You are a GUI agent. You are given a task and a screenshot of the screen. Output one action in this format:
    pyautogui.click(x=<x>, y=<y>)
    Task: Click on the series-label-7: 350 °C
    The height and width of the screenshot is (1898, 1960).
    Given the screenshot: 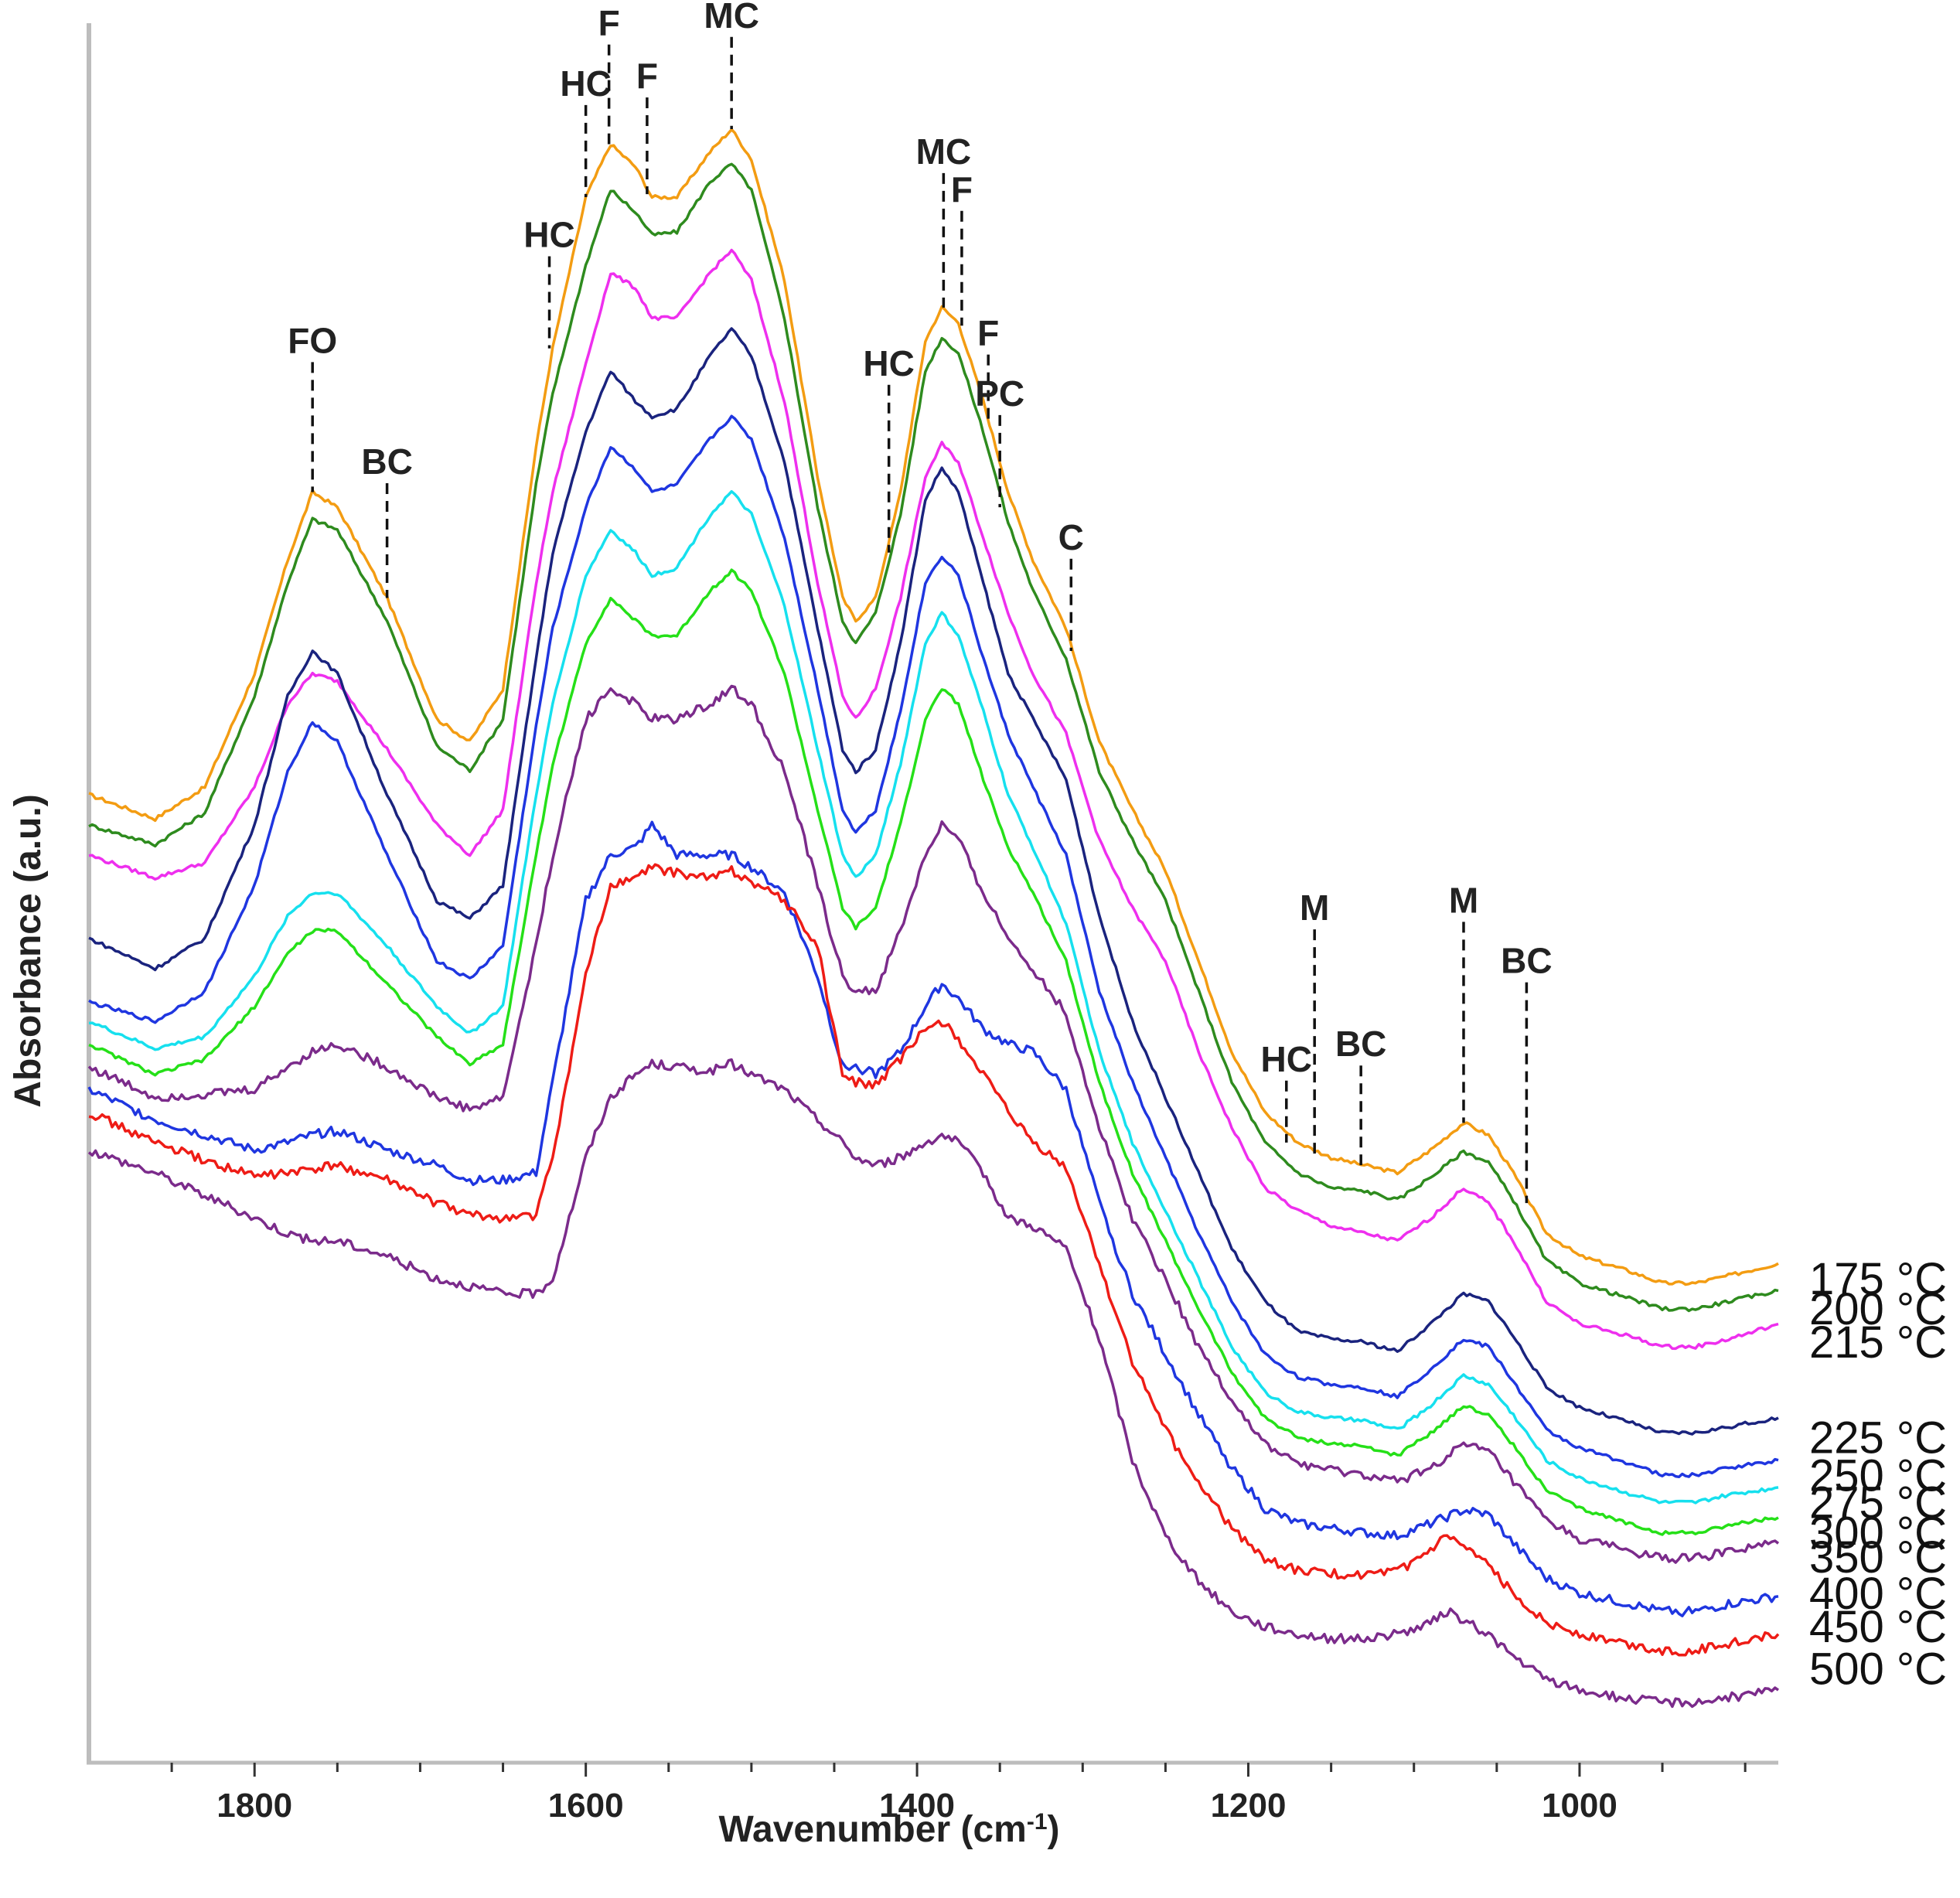 What is the action you would take?
    pyautogui.click(x=1878, y=1557)
    